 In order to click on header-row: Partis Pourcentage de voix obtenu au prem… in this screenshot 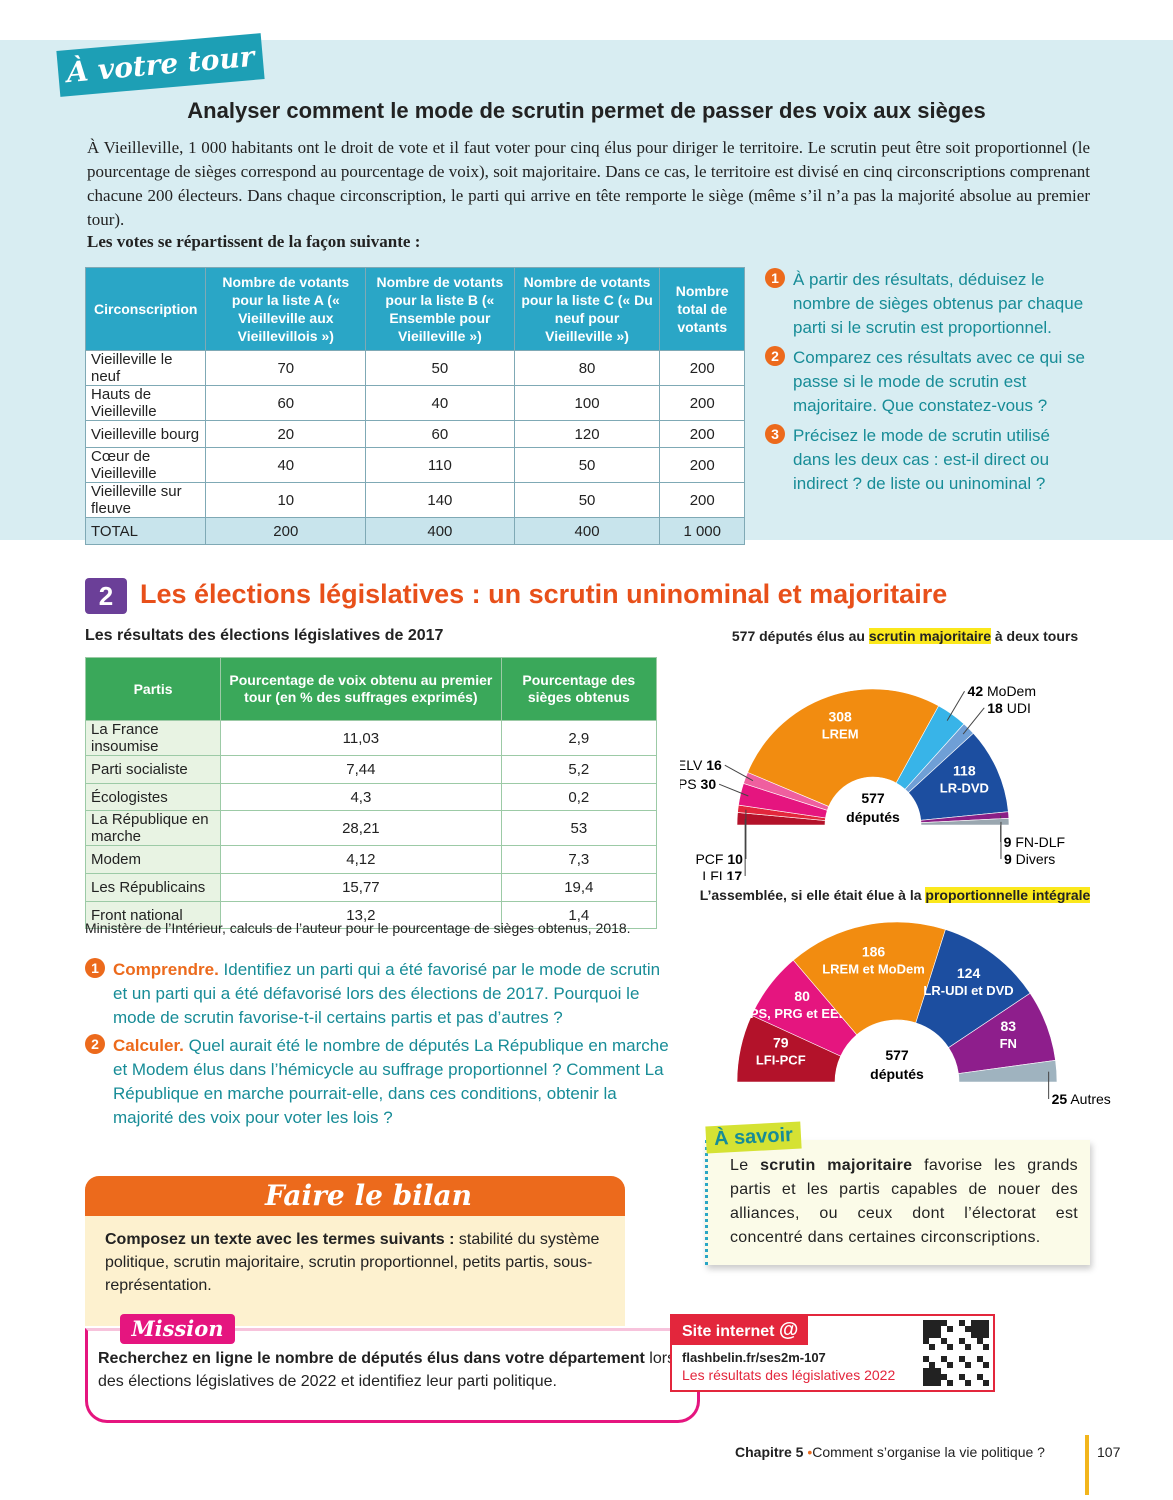, I will do `click(371, 689)`.